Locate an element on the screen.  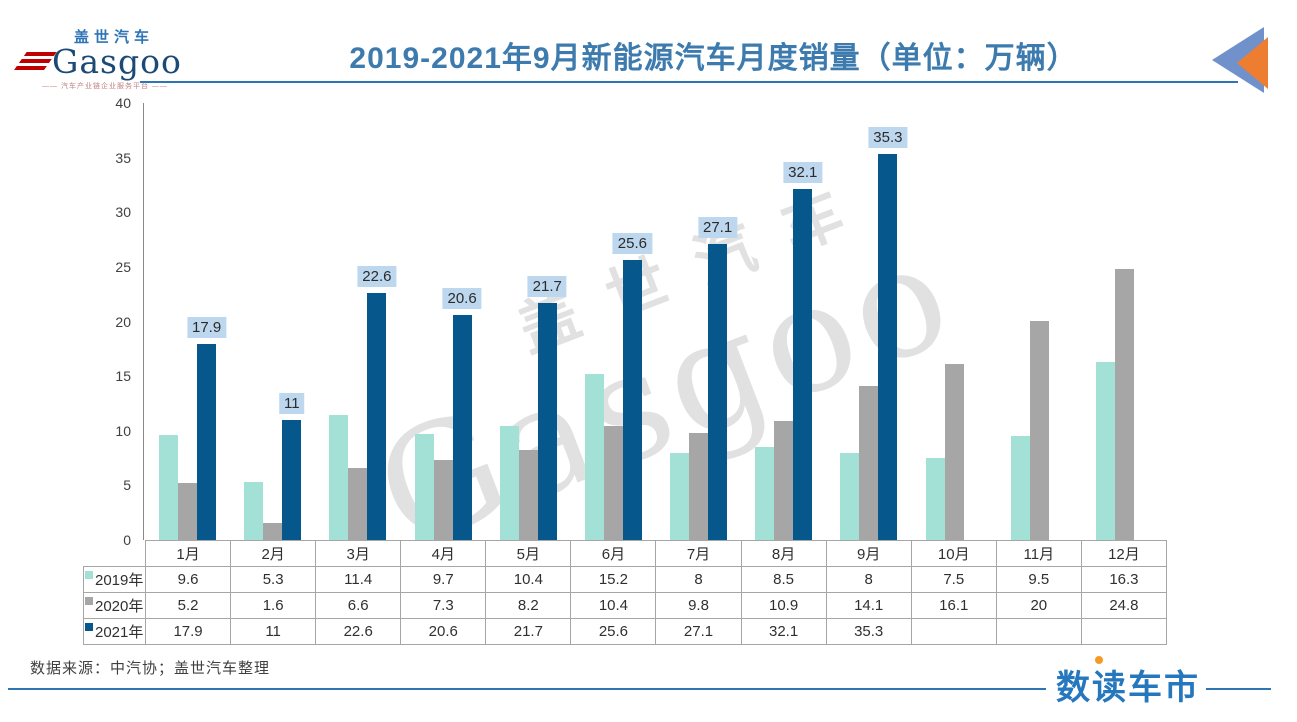
month-header-cell: 5月 is located at coordinates (528, 553).